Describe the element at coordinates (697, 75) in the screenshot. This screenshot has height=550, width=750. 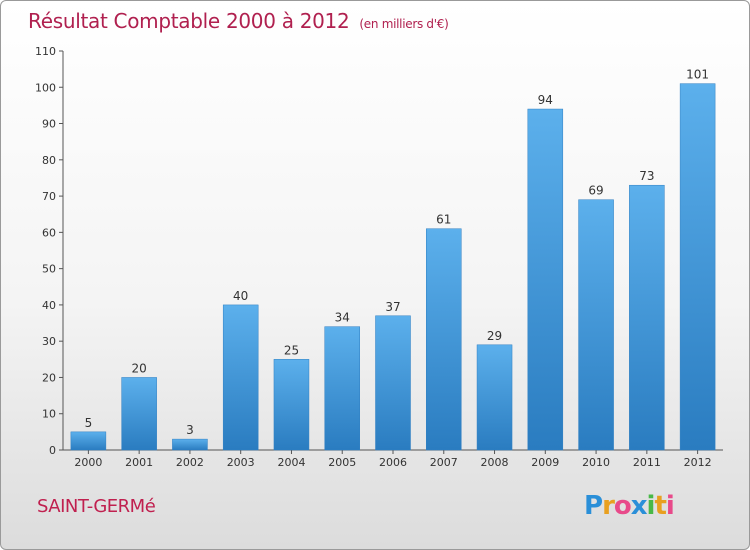
I see `data-label-2012: 101` at that location.